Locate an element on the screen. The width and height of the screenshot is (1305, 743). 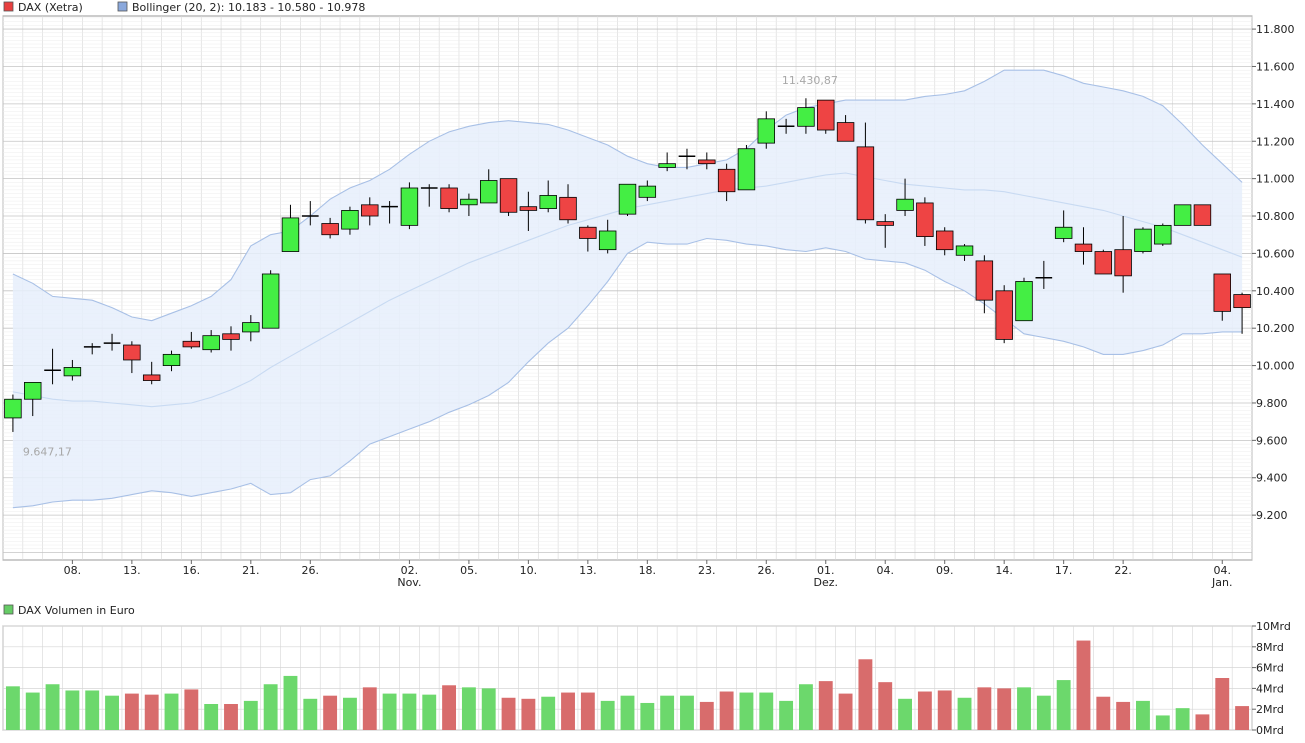
volume-legend-swatch is located at coordinates (8, 609).